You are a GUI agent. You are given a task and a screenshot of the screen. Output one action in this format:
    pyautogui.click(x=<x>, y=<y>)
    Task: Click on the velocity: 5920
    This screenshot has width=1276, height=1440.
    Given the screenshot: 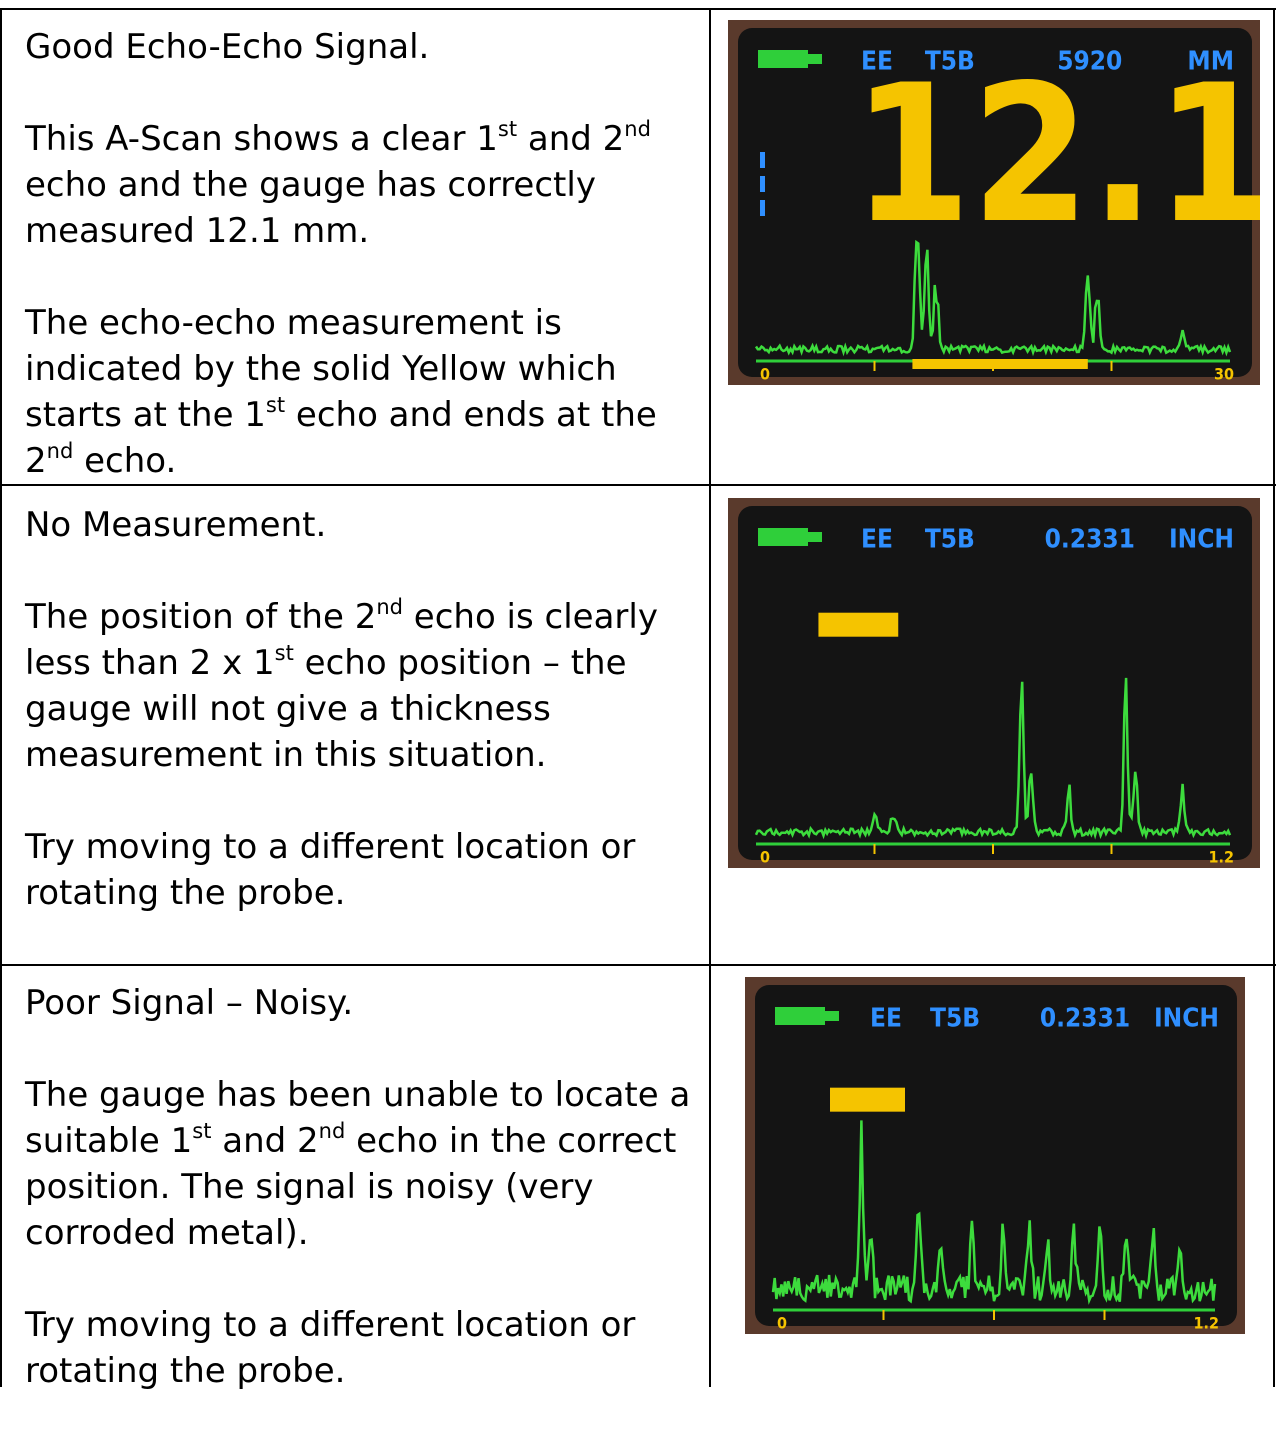 What is the action you would take?
    pyautogui.click(x=1089, y=62)
    